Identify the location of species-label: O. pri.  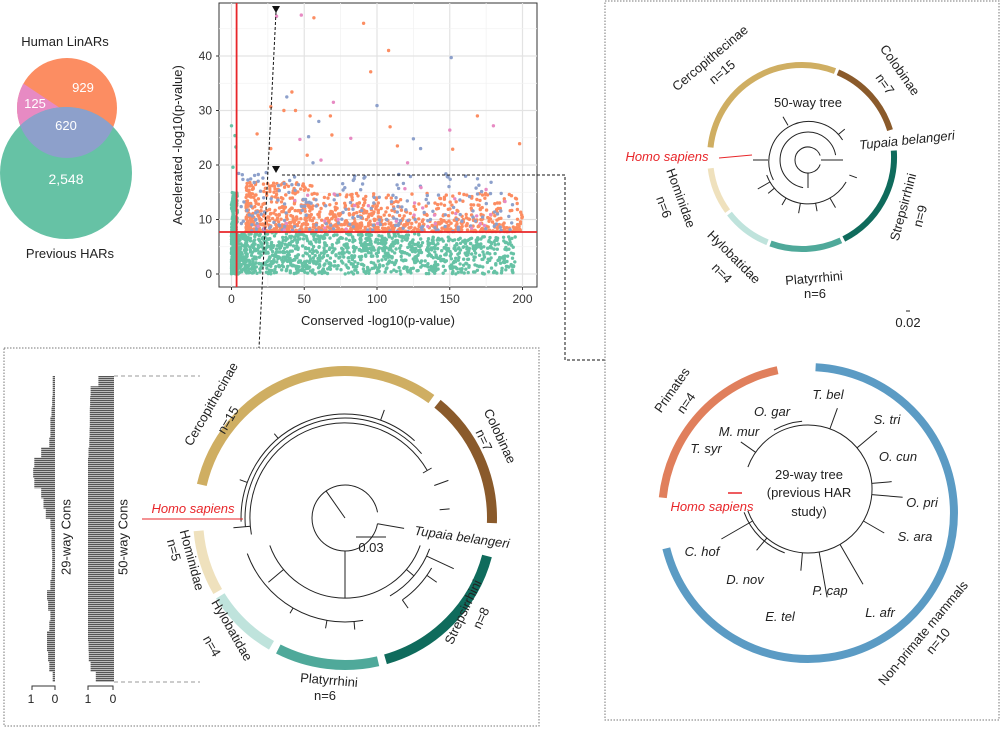
(922, 502).